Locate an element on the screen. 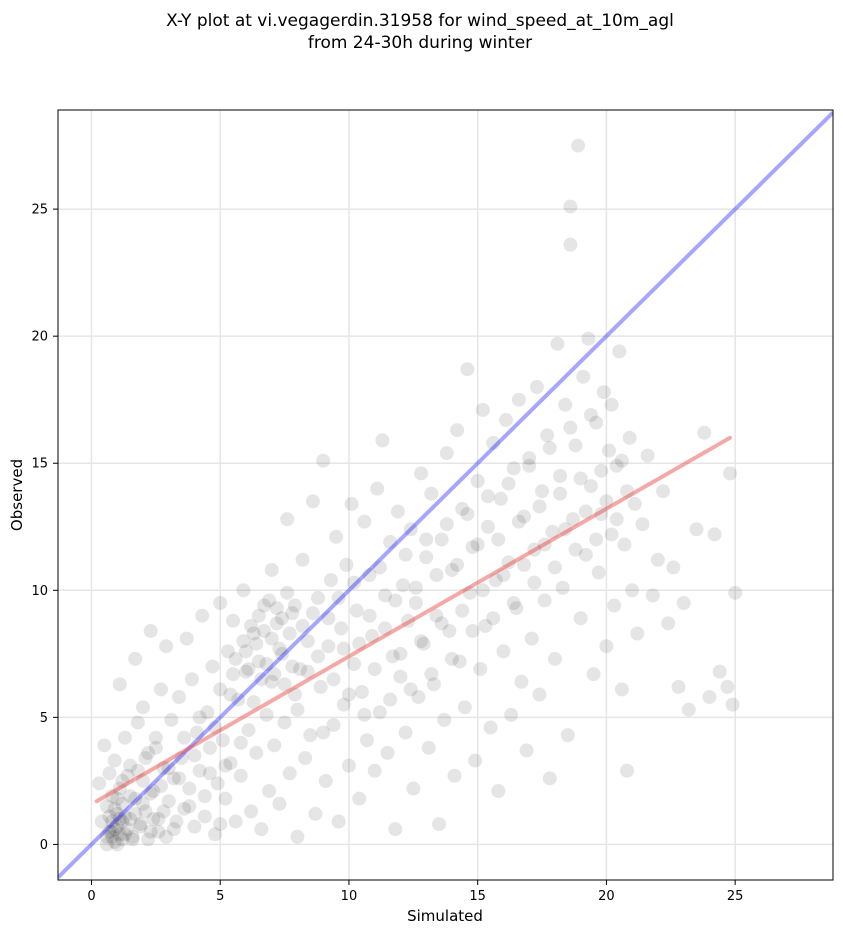  y-tick-label: 25 is located at coordinates (39, 210).